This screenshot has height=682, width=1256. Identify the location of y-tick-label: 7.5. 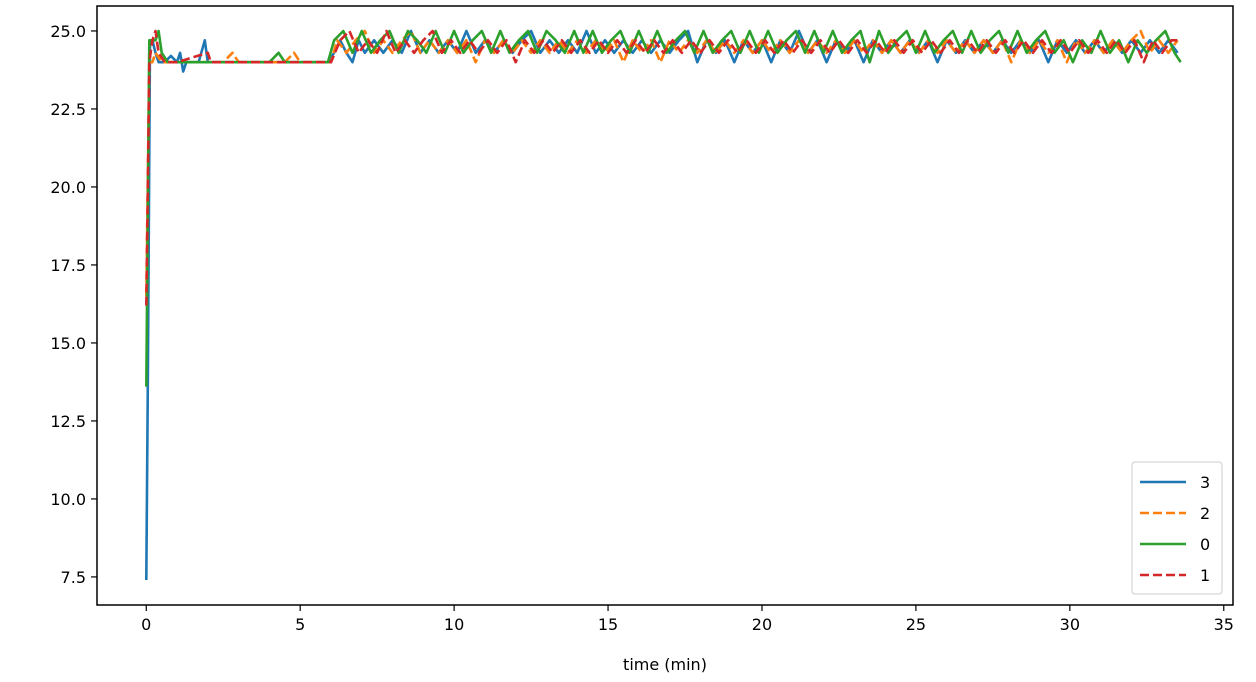
(73, 577).